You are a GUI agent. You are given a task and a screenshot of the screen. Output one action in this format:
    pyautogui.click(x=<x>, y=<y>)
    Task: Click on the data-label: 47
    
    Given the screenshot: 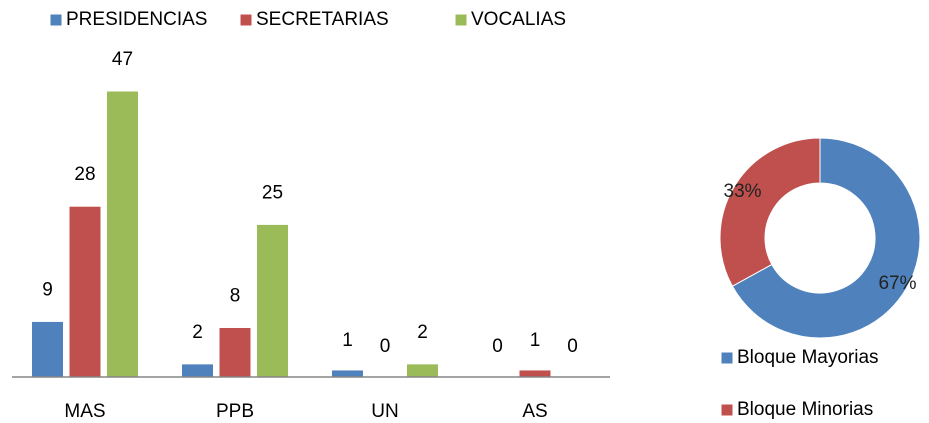 What is the action you would take?
    pyautogui.click(x=122, y=59)
    